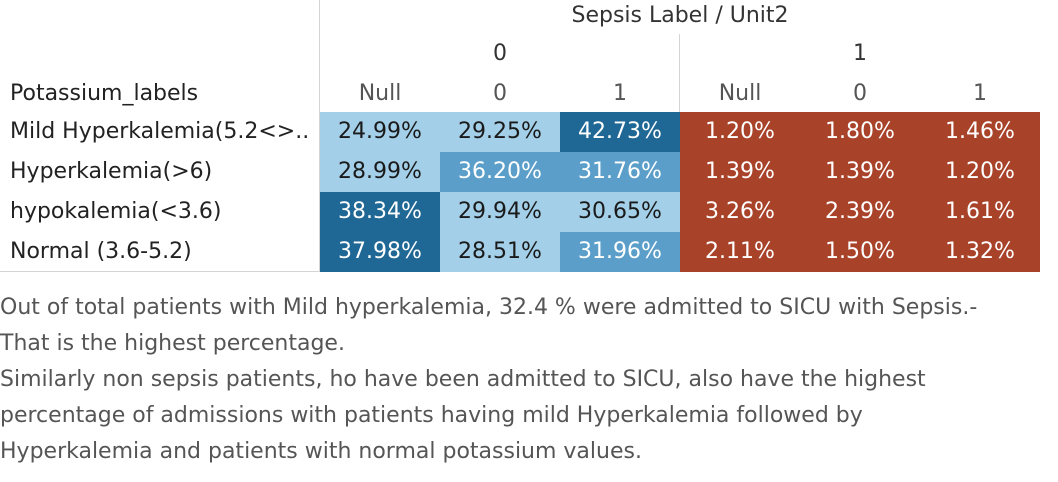 This screenshot has height=482, width=1058. Describe the element at coordinates (620, 132) in the screenshot. I see `heatmap-cell: 42.73%` at that location.